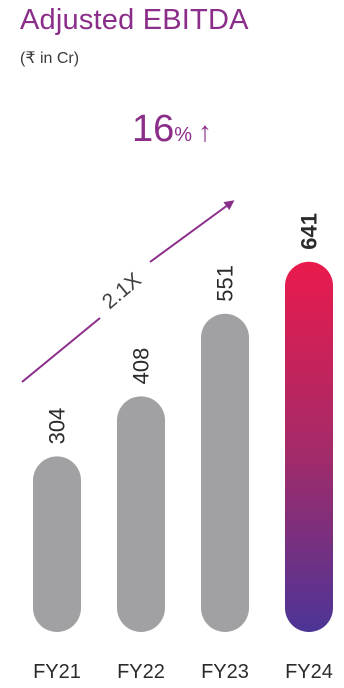 The image size is (344, 688). What do you see at coordinates (225, 283) in the screenshot?
I see `value-label-fy23: 551` at bounding box center [225, 283].